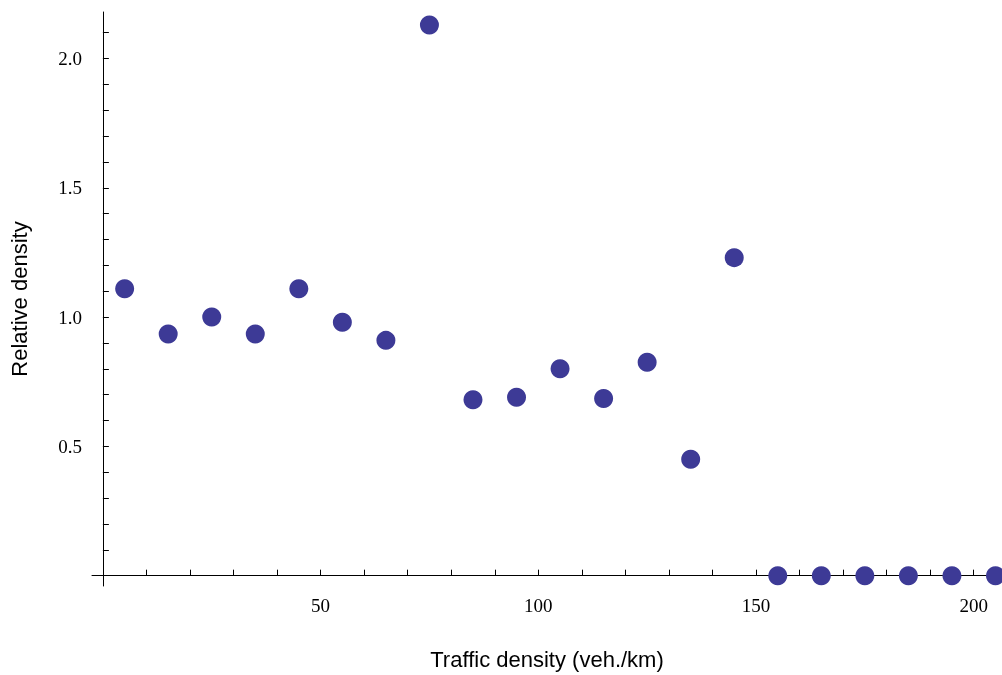 The width and height of the screenshot is (1002, 675). What do you see at coordinates (19, 299) in the screenshot?
I see `y-axis-title: Relative density` at bounding box center [19, 299].